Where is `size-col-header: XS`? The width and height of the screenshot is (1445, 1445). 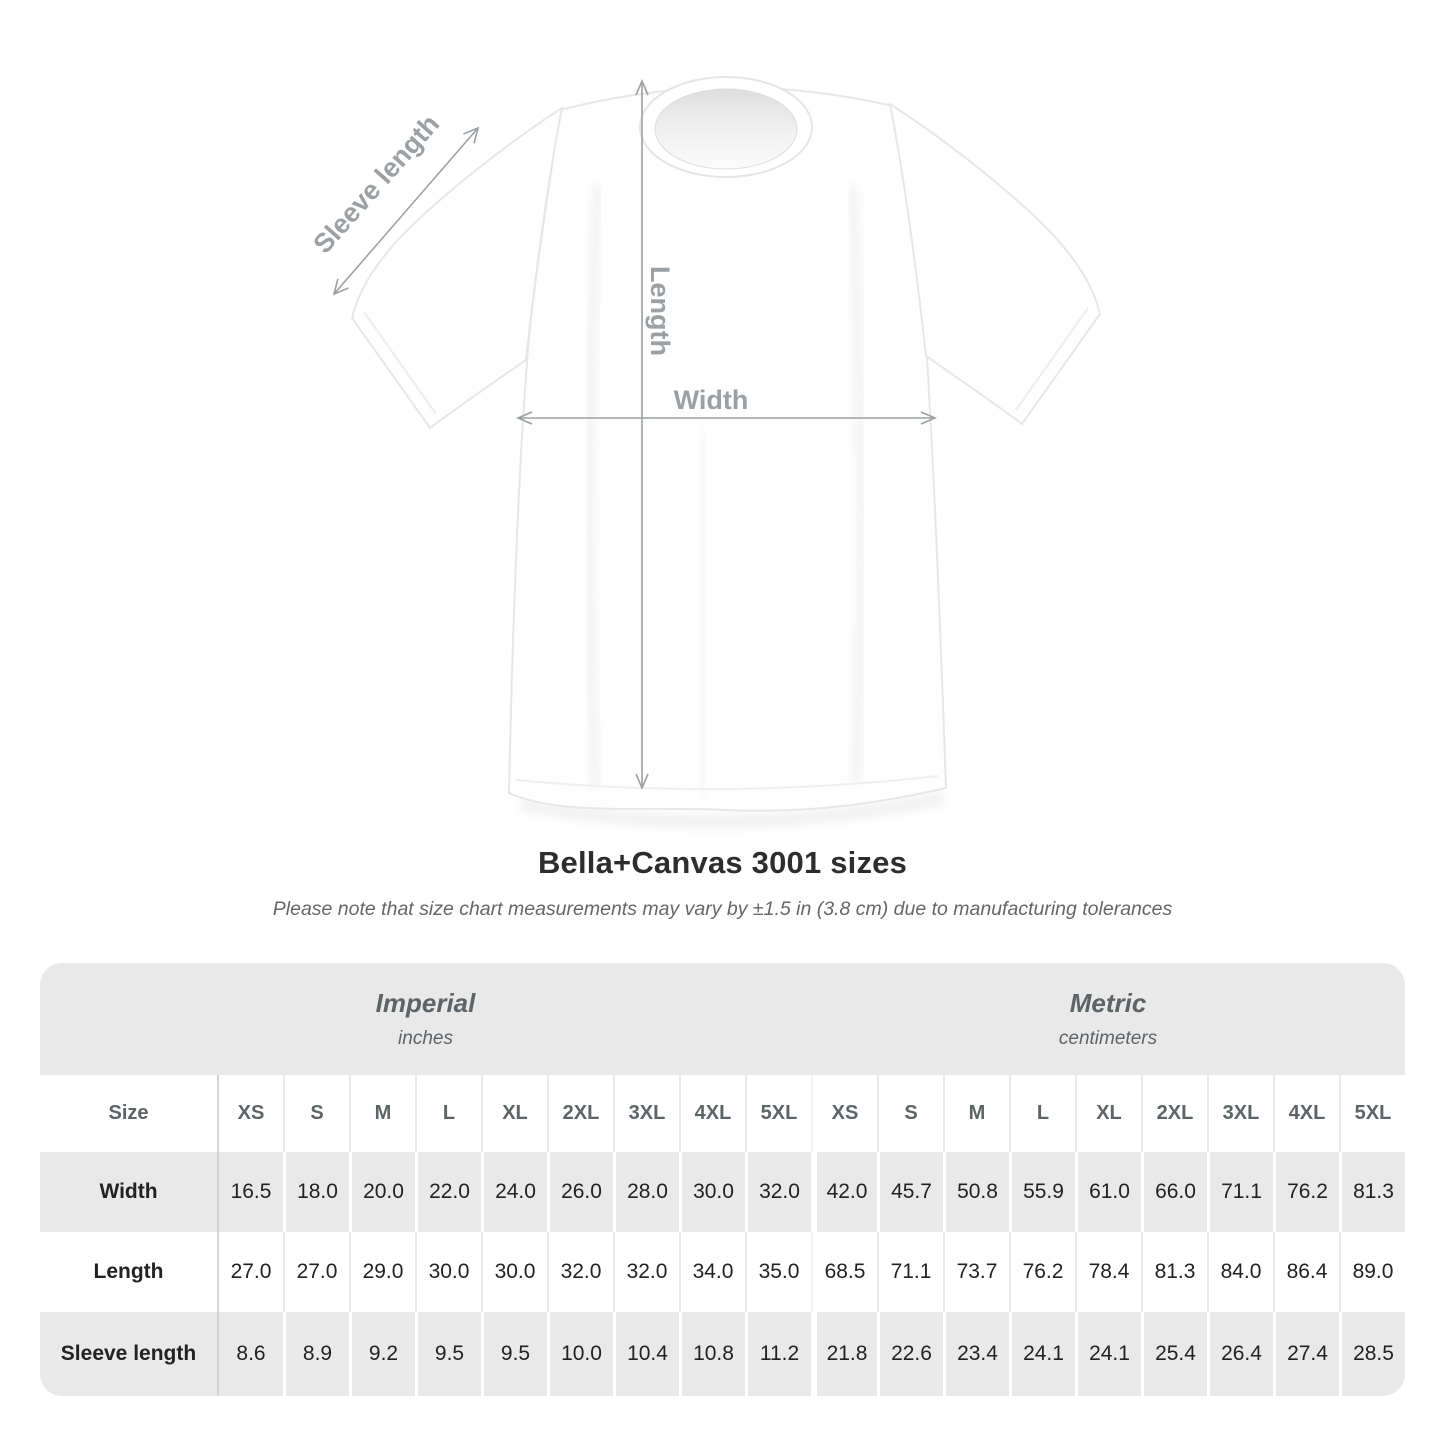 size-col-header: XS is located at coordinates (250, 1113).